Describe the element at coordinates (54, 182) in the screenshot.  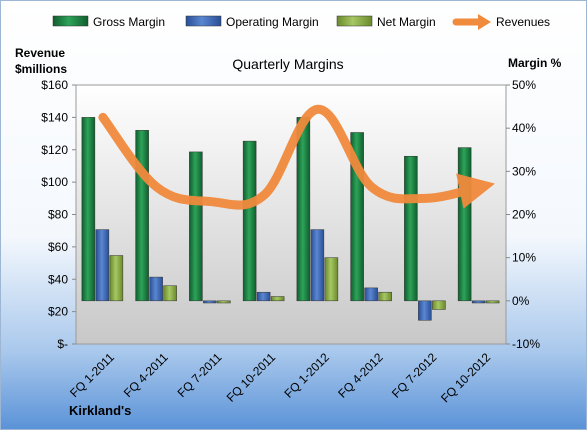
I see `left-tick-label: $100` at that location.